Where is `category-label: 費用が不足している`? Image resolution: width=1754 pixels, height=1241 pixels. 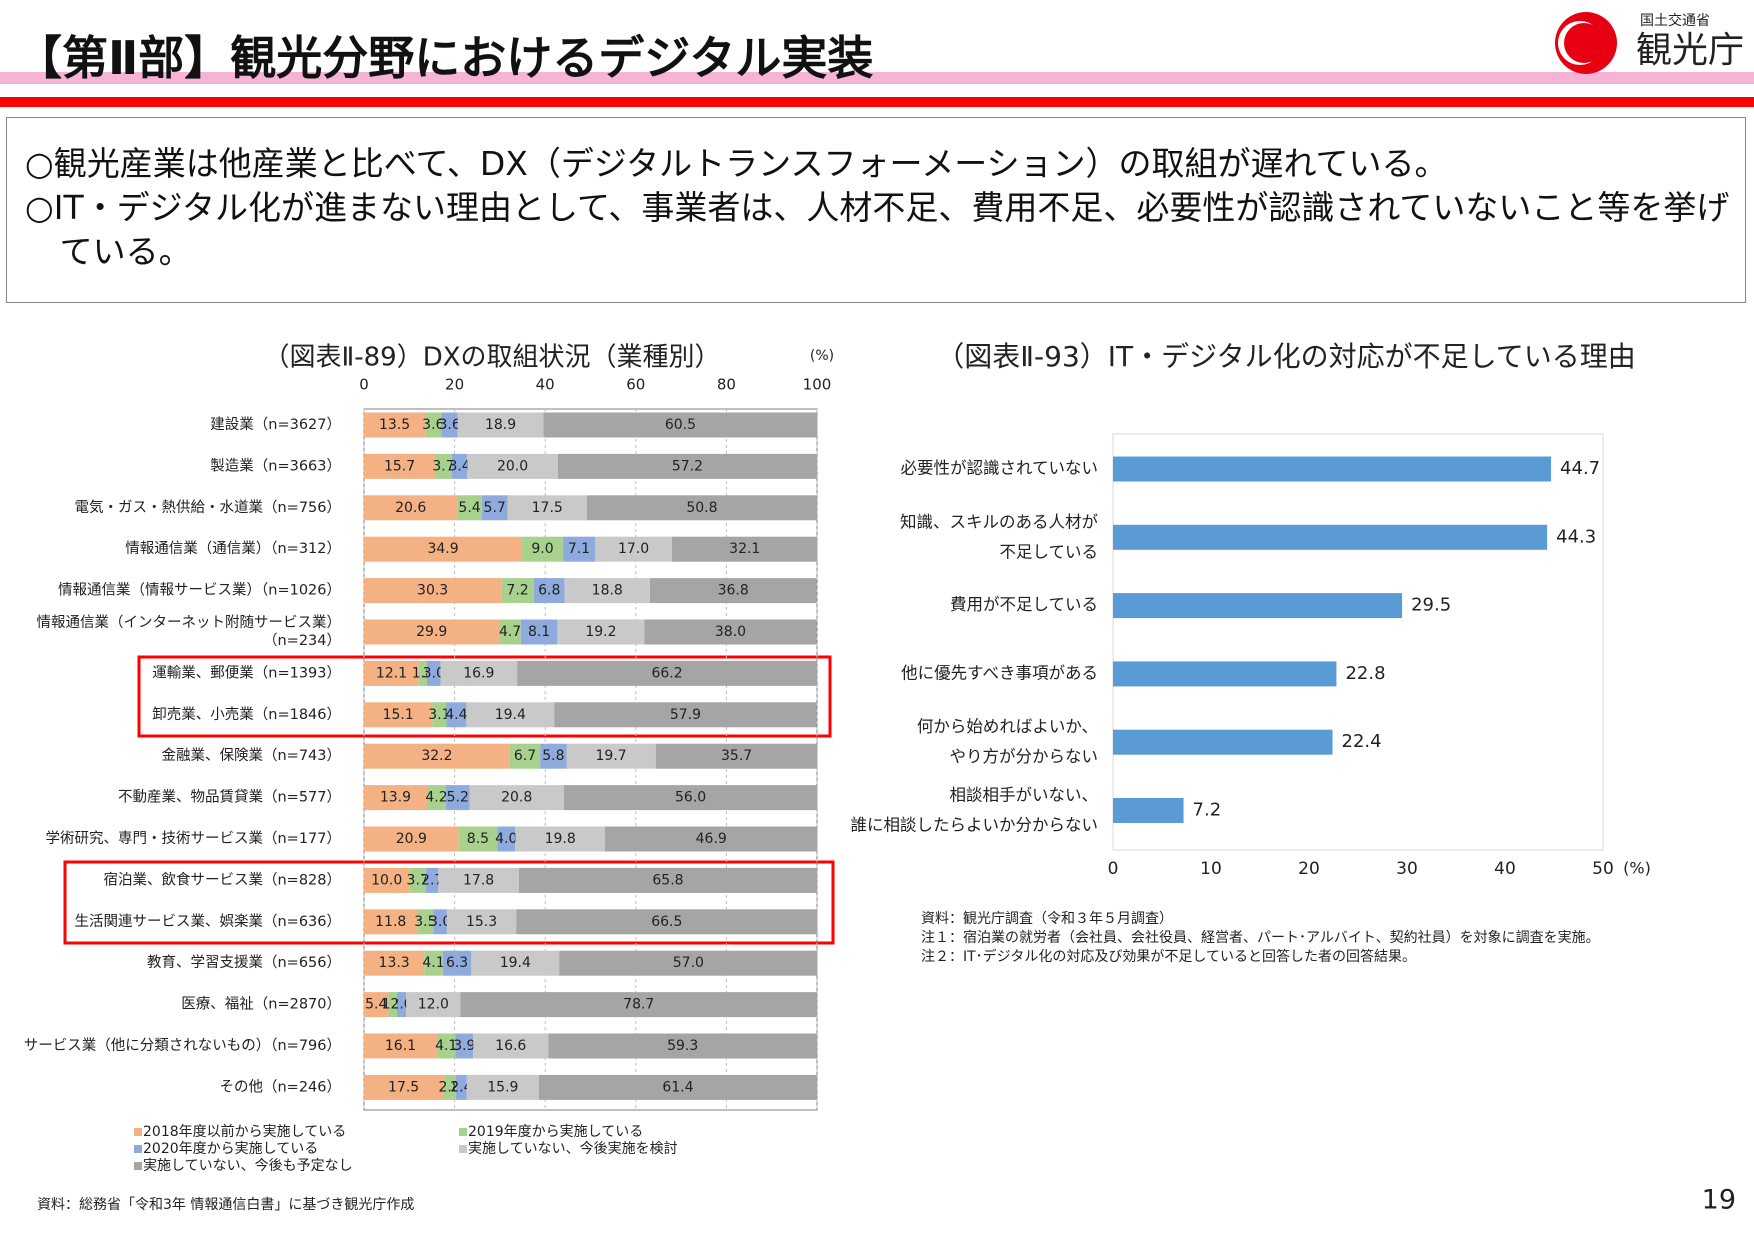 category-label: 費用が不足している is located at coordinates (1024, 604).